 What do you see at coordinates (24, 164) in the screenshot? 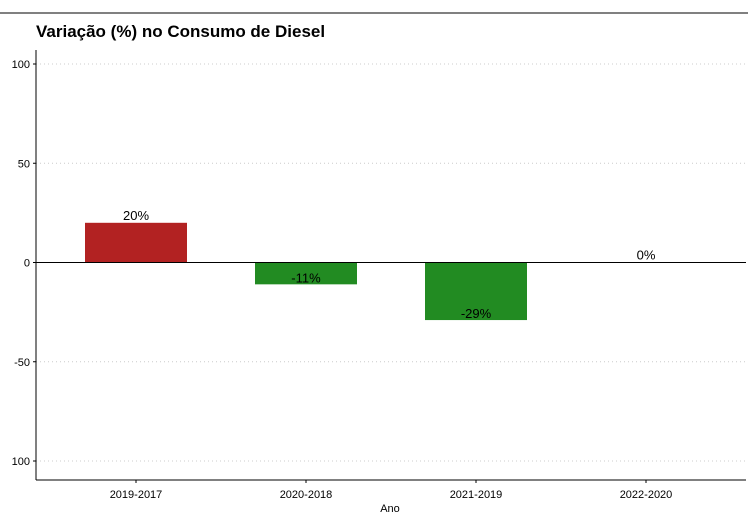
I see `y-tick-label: 50` at bounding box center [24, 164].